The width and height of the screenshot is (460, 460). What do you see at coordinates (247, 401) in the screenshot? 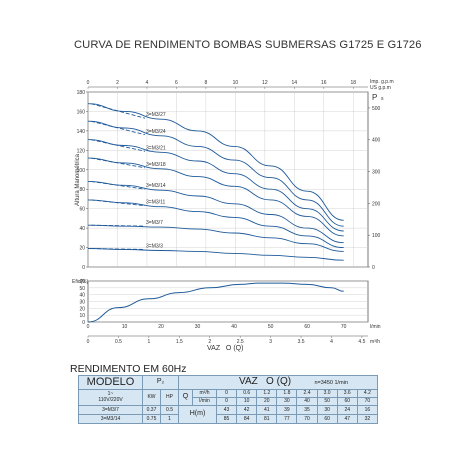
I see `q-lmin-cell: 10` at bounding box center [247, 401].